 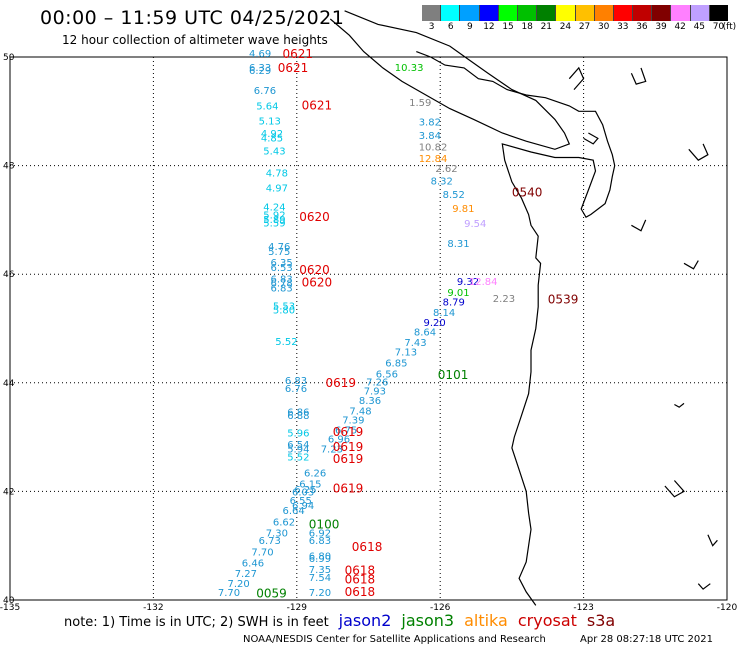 I want to click on color-scale-label: 18, so click(x=527, y=27).